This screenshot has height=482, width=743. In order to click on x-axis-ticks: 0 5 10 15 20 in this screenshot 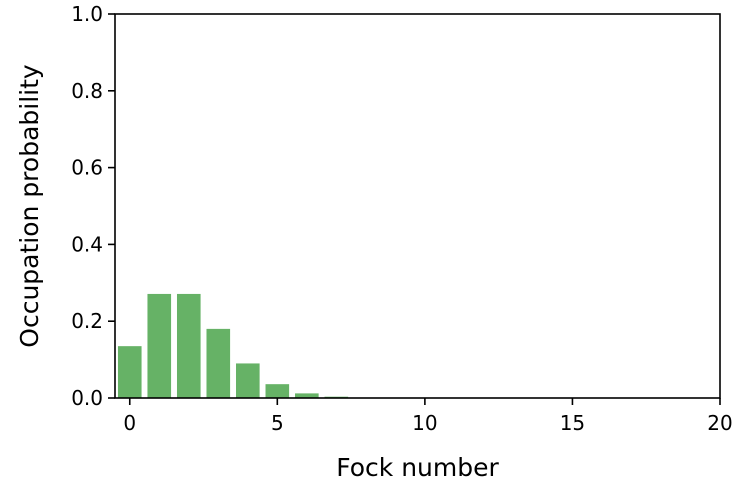, I will do `click(428, 416)`.